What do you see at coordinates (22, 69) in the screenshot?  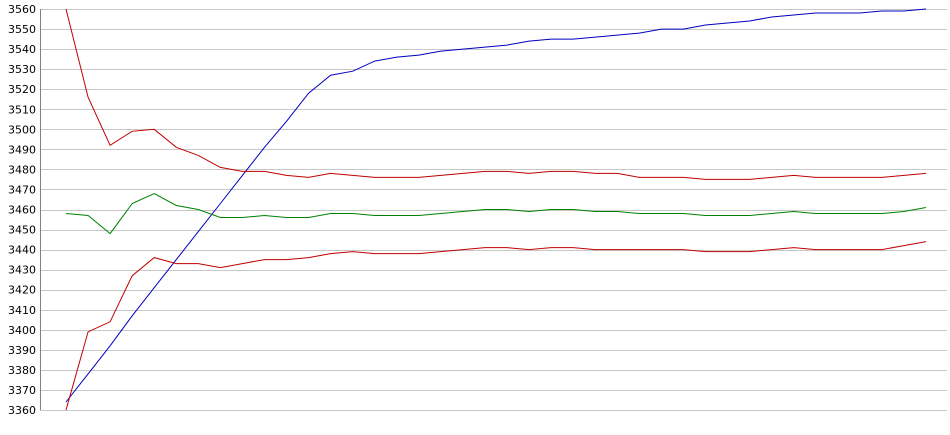 I see `y-tick-label: 3530` at bounding box center [22, 69].